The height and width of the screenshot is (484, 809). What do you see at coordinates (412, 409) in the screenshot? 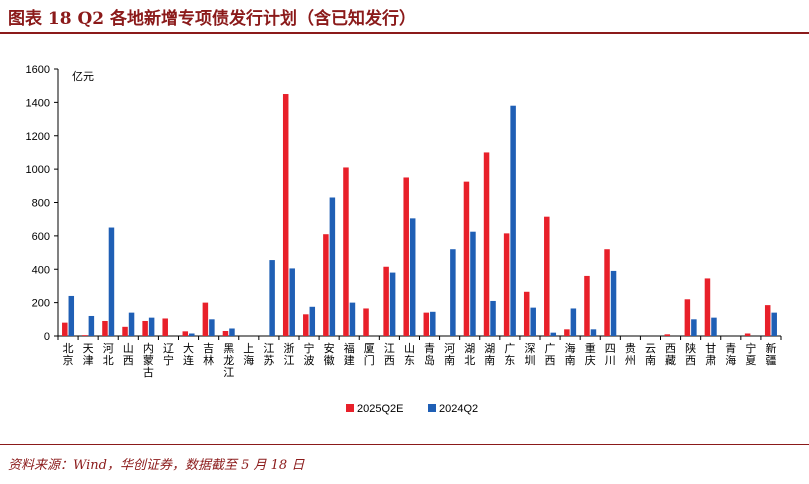
I see `chart-legend: 2025Q2E 2024Q2` at bounding box center [412, 409].